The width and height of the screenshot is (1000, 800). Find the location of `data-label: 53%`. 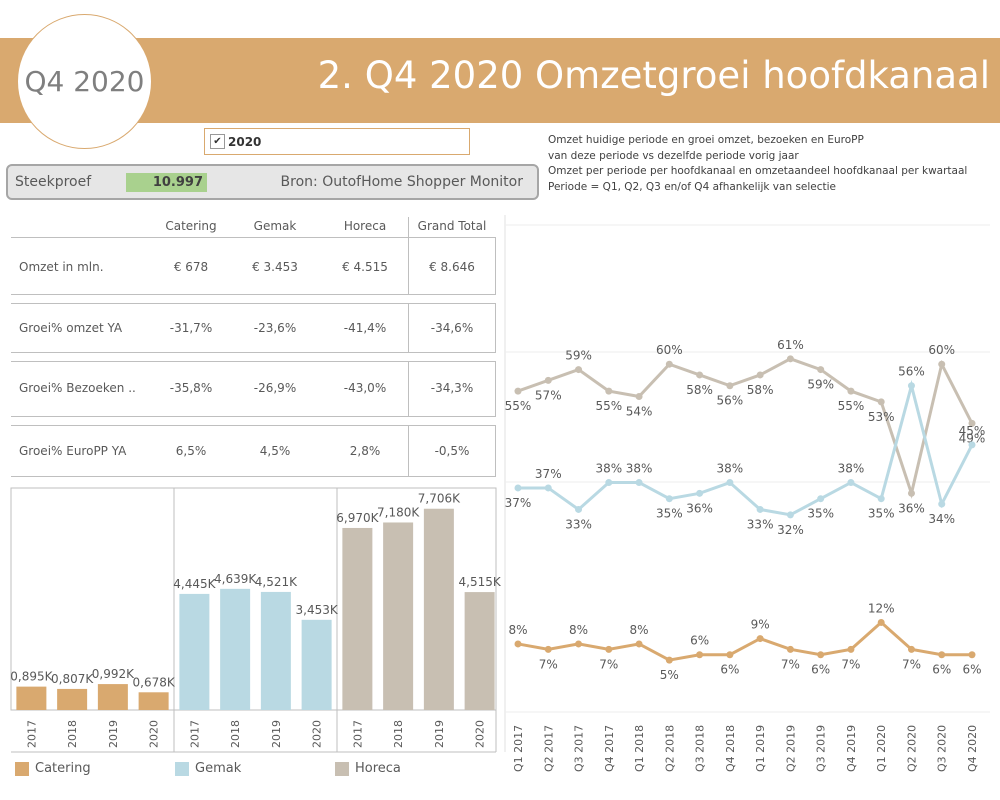

data-label: 53% is located at coordinates (881, 417).